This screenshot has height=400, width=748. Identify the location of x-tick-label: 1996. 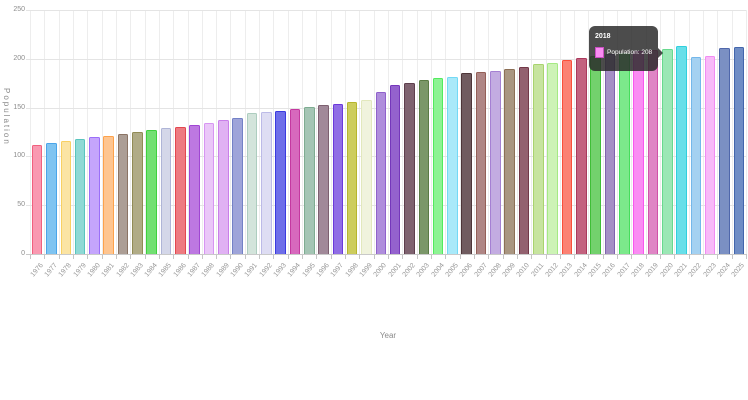
(323, 270).